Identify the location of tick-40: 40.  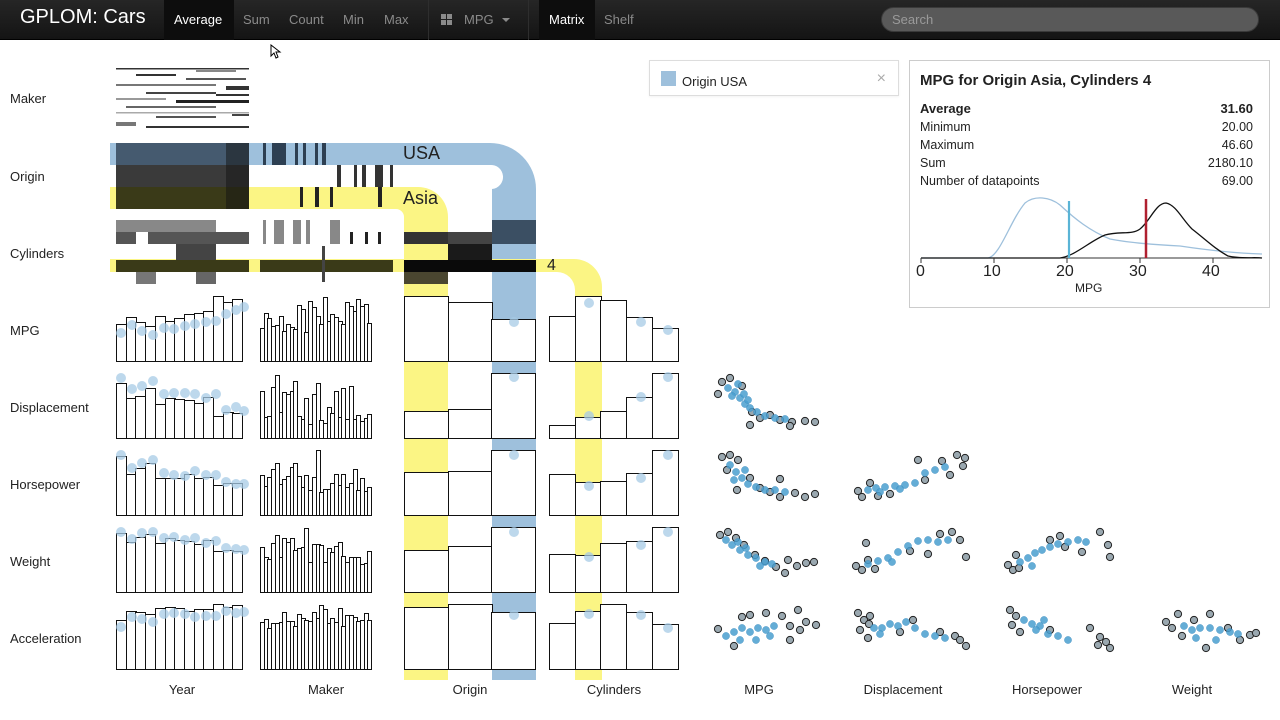
(1211, 271).